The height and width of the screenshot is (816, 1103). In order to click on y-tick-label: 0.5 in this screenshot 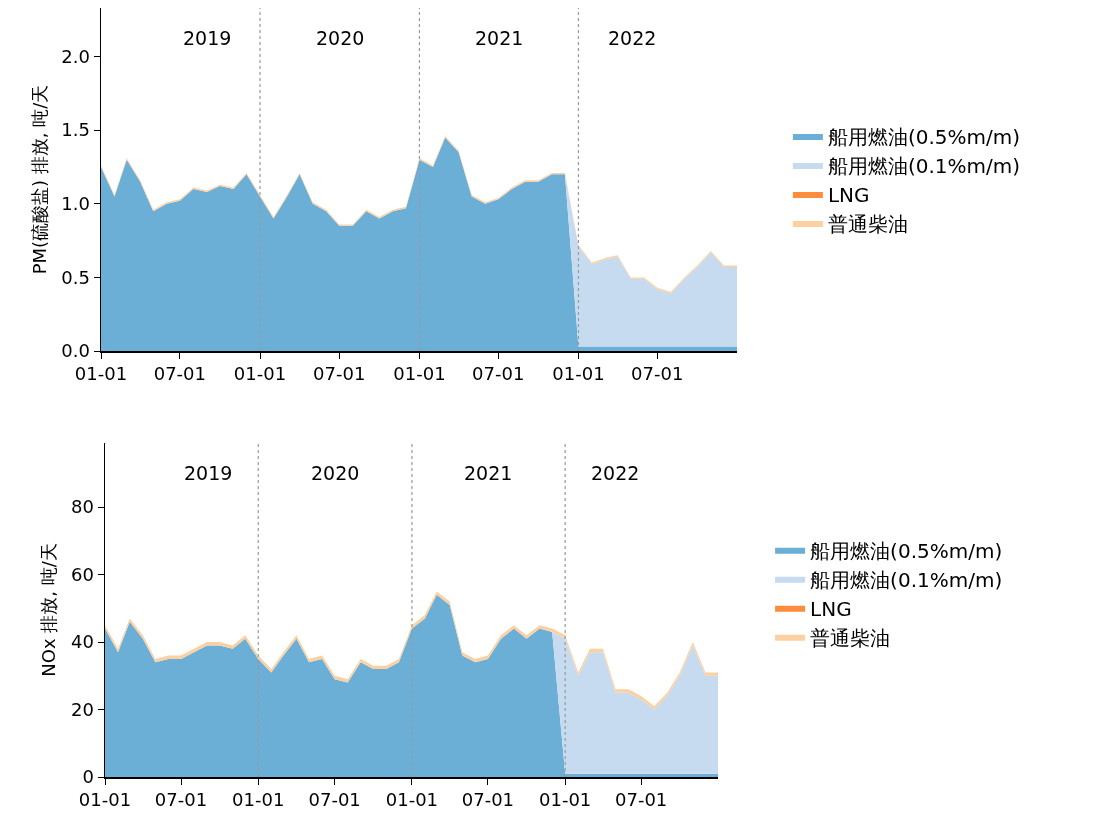, I will do `click(75, 277)`.